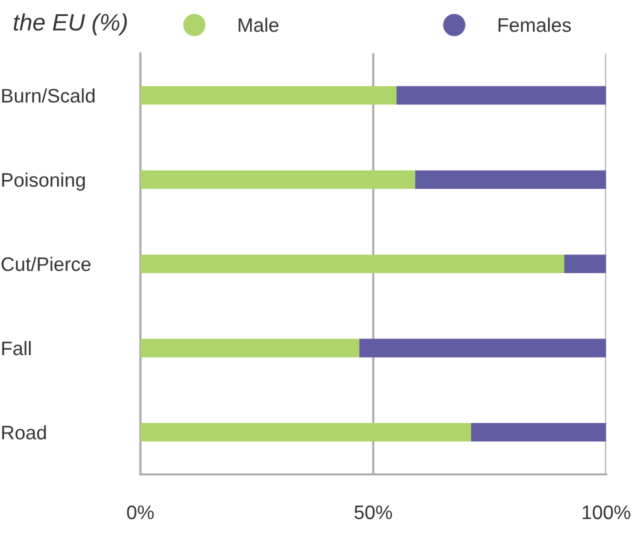 The image size is (638, 533). Describe the element at coordinates (258, 25) in the screenshot. I see `legend-label: Male` at that location.